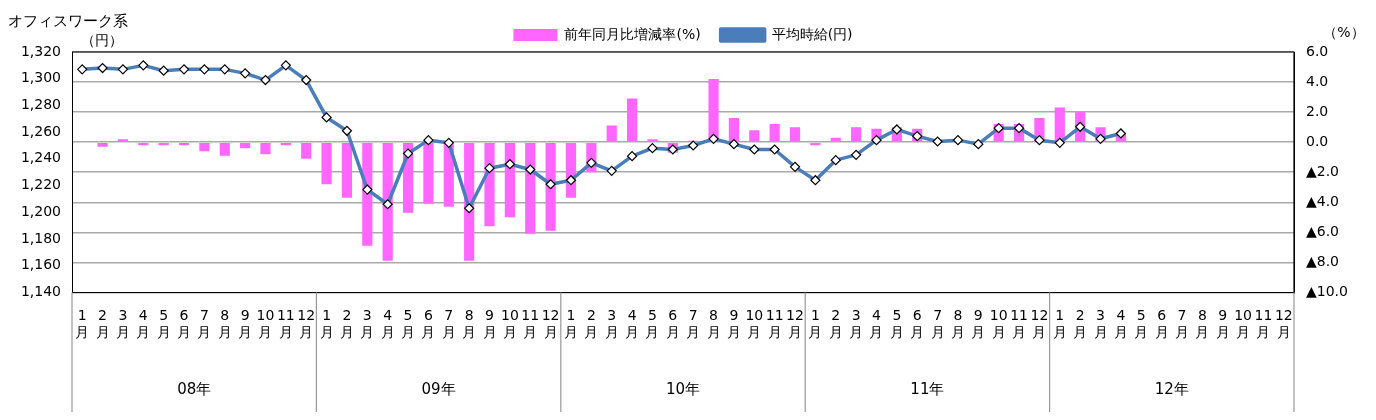 The width and height of the screenshot is (1376, 420). I want to click on y-axis-title: （円）, so click(102, 39).